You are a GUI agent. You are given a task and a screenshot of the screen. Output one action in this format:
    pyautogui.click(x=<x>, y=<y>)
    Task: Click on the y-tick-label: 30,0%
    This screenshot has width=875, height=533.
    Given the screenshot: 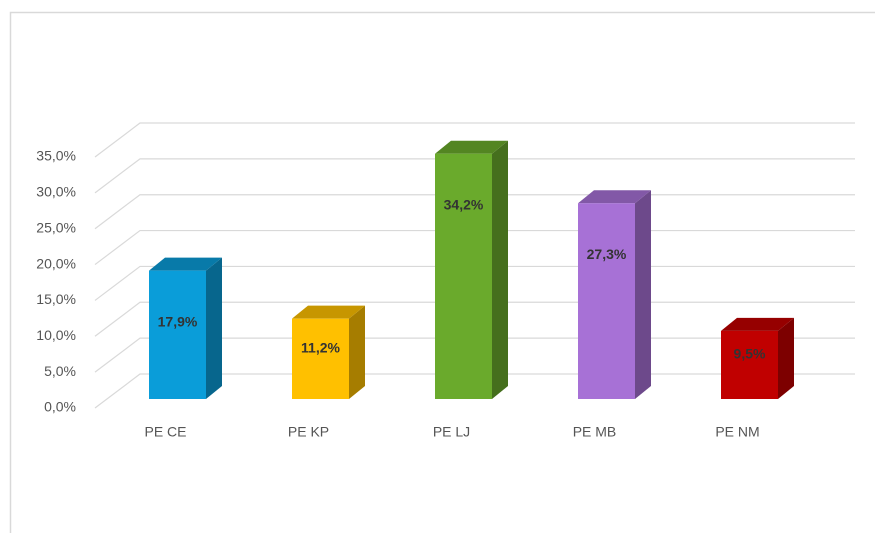 What is the action you would take?
    pyautogui.click(x=56, y=192)
    